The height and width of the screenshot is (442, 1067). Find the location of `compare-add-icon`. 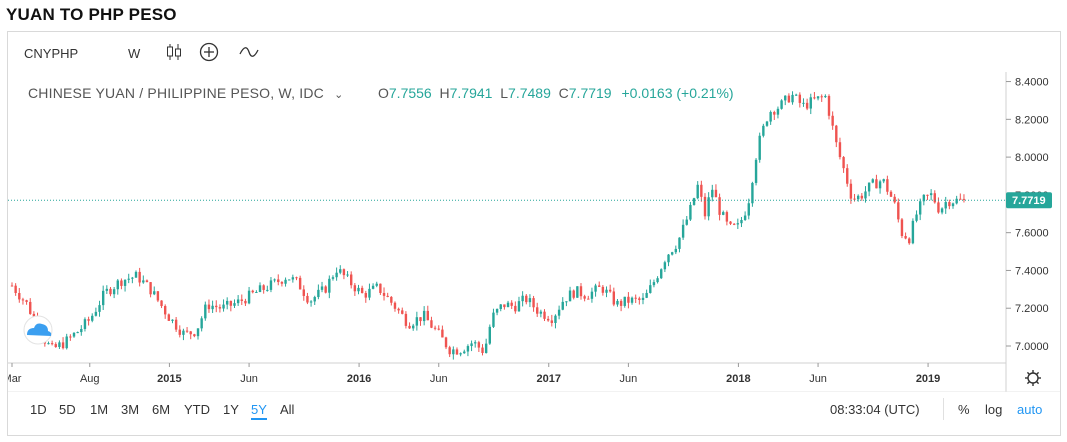

compare-add-icon is located at coordinates (209, 52).